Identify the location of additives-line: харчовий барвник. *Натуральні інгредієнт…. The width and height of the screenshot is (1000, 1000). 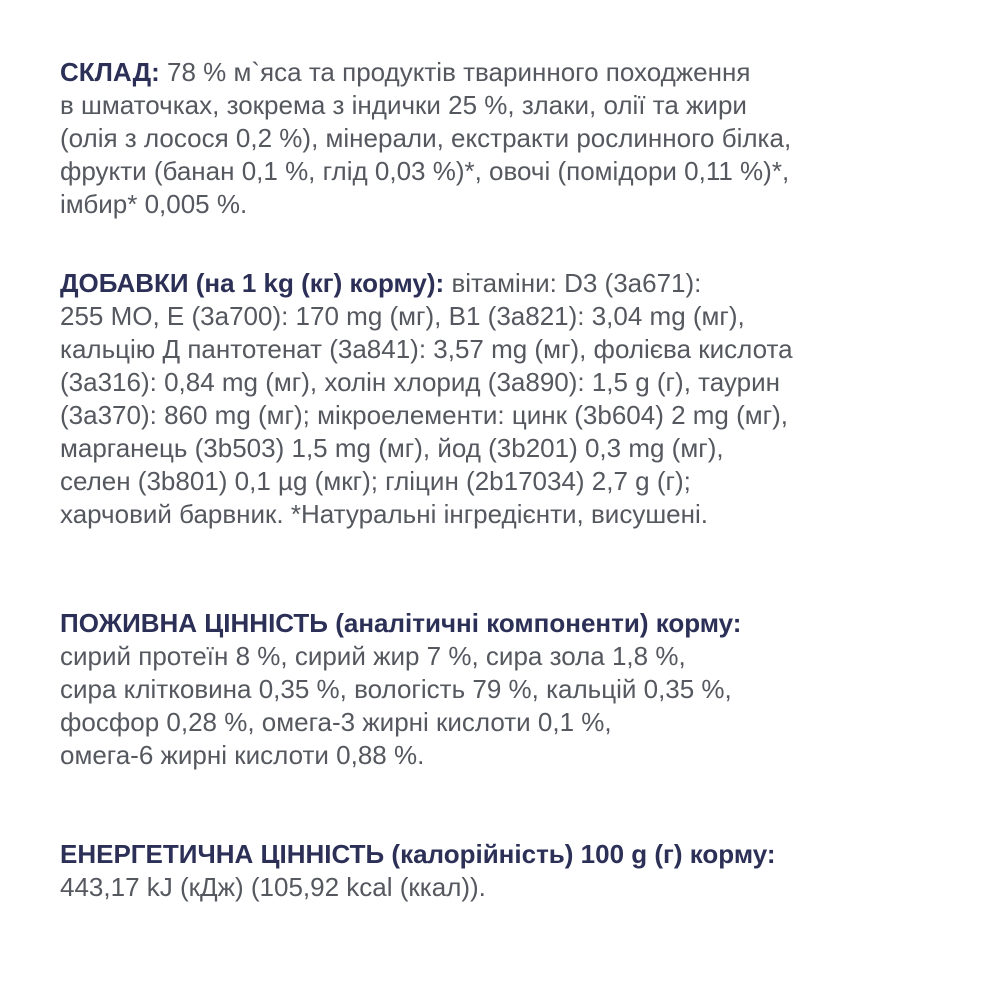
(384, 514).